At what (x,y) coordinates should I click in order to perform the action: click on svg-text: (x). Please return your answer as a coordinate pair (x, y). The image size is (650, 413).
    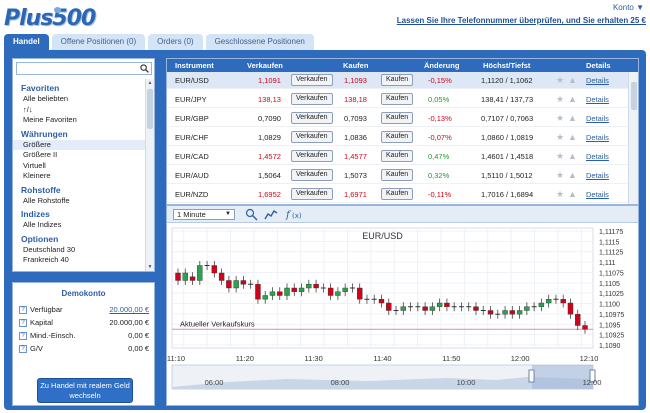
    Looking at the image, I should click on (297, 216).